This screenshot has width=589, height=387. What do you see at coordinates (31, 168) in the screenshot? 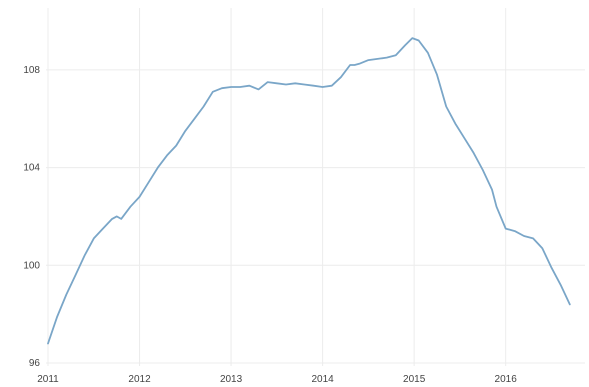
I see `y-tick-label: 104` at bounding box center [31, 168].